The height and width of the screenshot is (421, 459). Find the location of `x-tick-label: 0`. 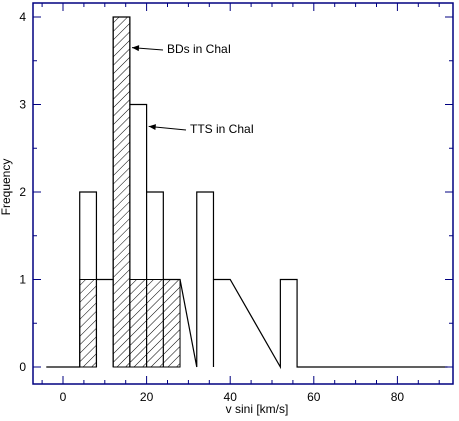

x-tick-label: 0 is located at coordinates (63, 397).